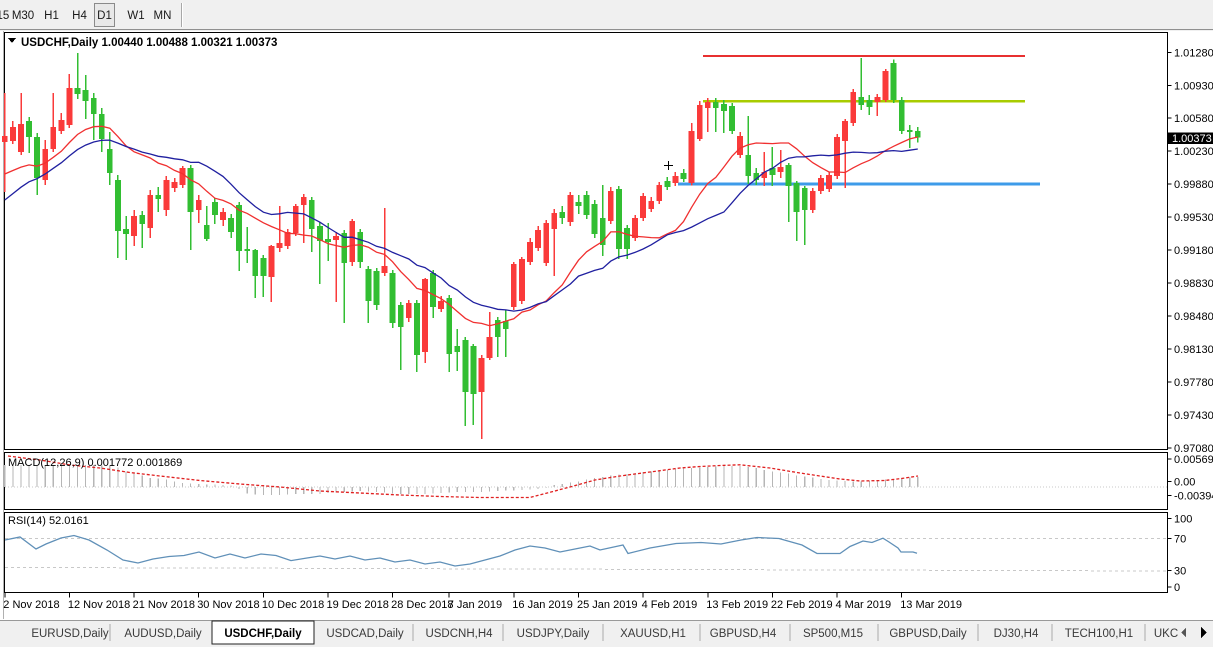  Describe the element at coordinates (475, 605) in the screenshot. I see `svg-text: 7 Jan 2019` at that location.